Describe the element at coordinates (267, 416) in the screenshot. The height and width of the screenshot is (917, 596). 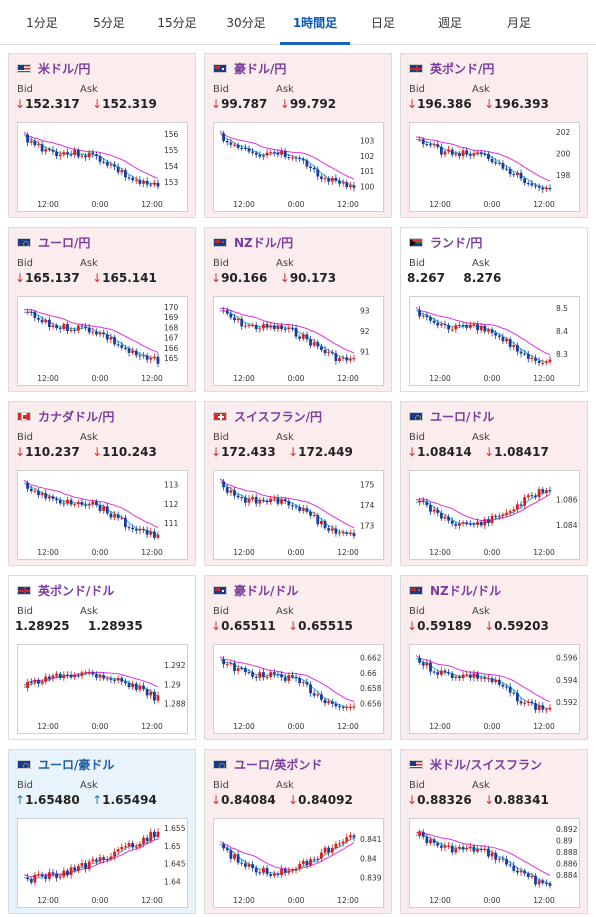
I see `pair-title: スイスフラン/円` at that location.